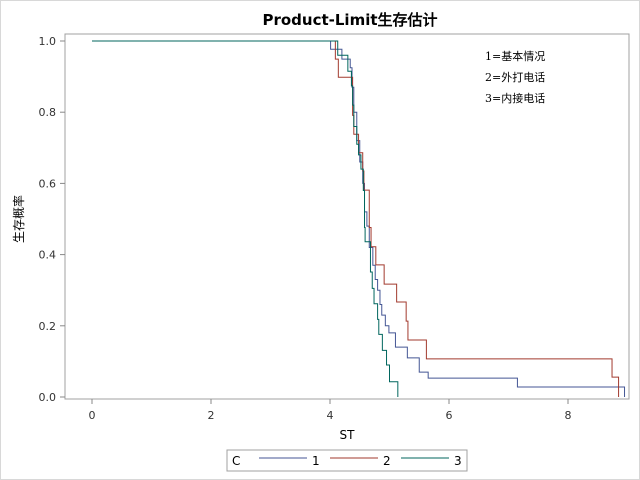 Image resolution: width=640 pixels, height=480 pixels. Describe the element at coordinates (348, 435) in the screenshot. I see `x-axis-label: ST` at that location.